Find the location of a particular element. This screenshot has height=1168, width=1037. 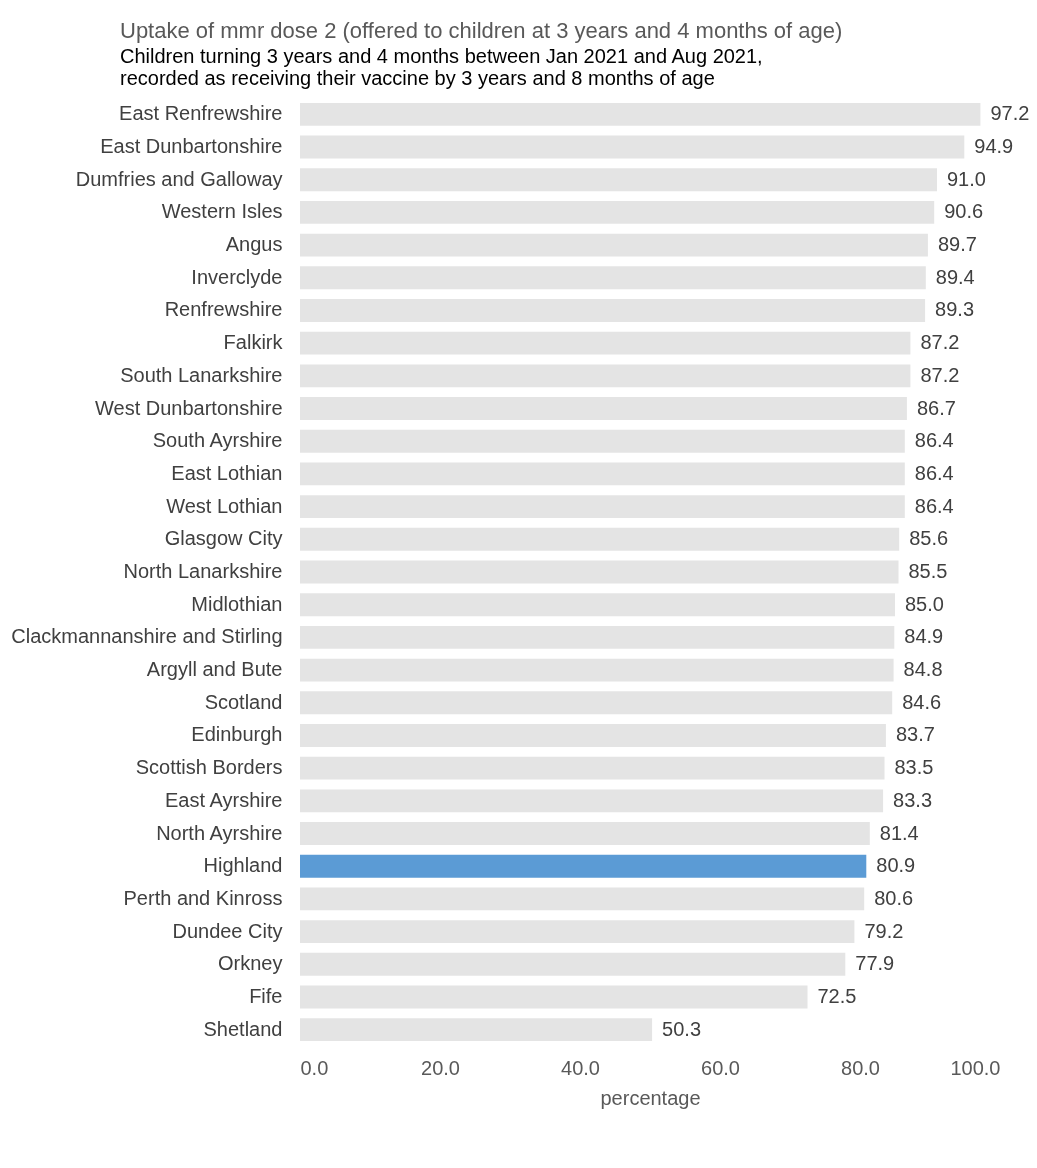

y-tick-label: Scotland is located at coordinates (243, 701).